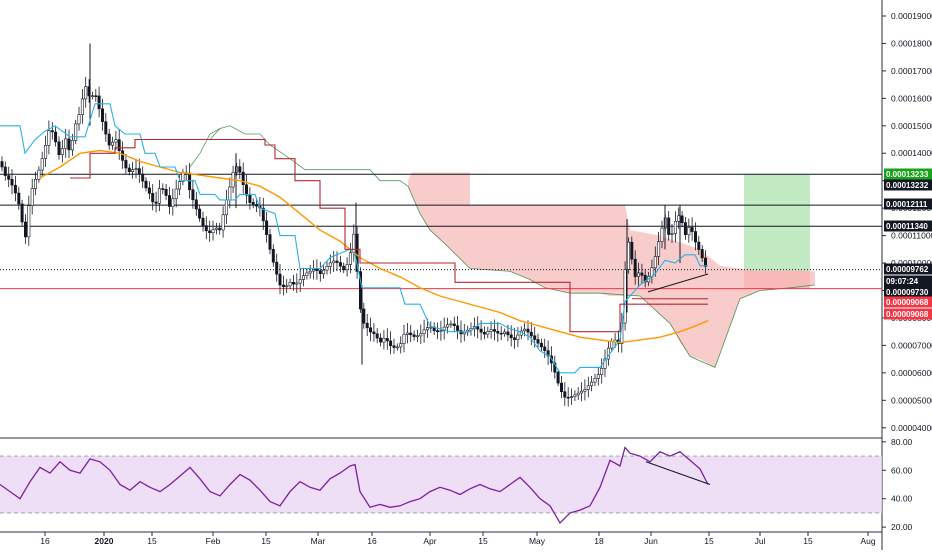  What do you see at coordinates (902, 470) in the screenshot?
I see `rsi-axis-label: 60.00` at bounding box center [902, 470].